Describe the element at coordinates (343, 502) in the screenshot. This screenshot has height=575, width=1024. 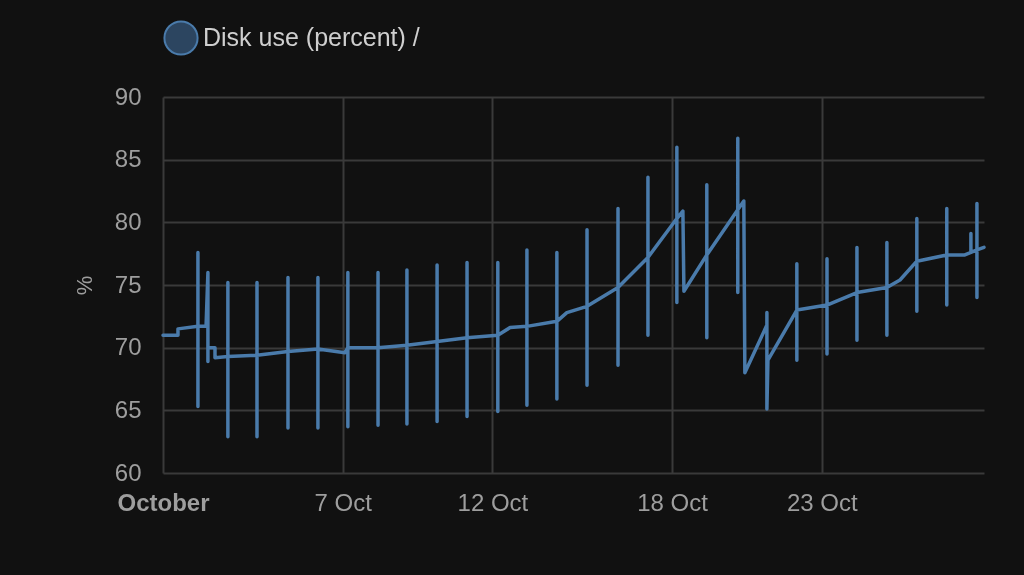
I see `x-tick-label: 7 Oct` at that location.